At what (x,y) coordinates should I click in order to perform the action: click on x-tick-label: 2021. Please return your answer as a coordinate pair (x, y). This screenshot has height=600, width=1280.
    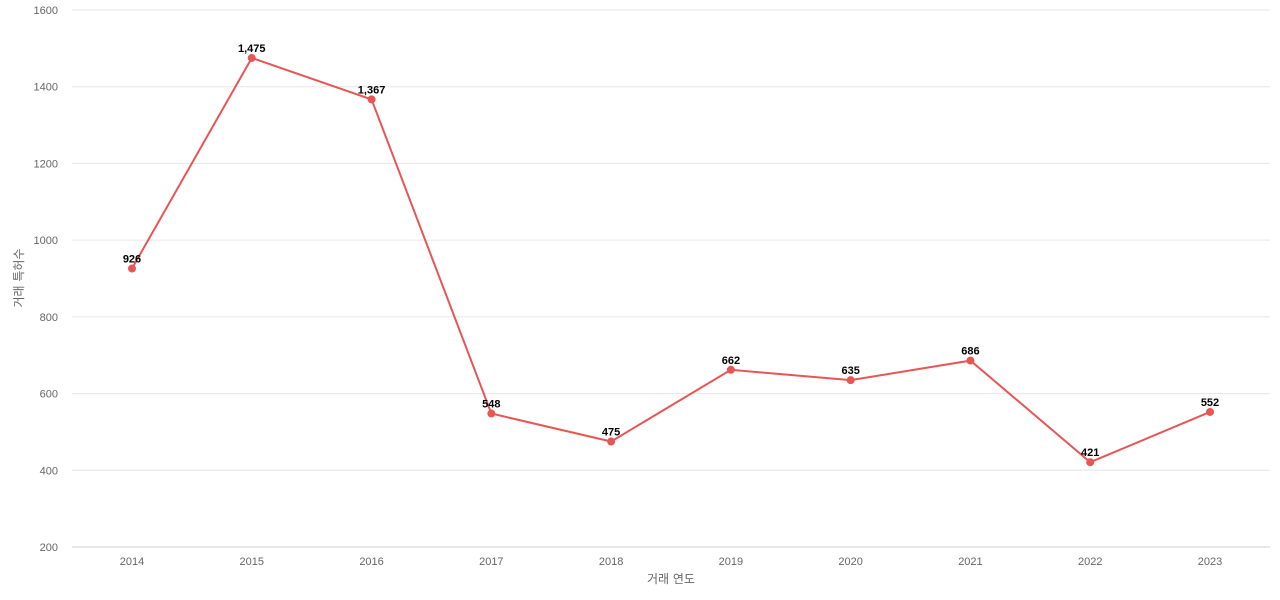
    Looking at the image, I should click on (970, 562).